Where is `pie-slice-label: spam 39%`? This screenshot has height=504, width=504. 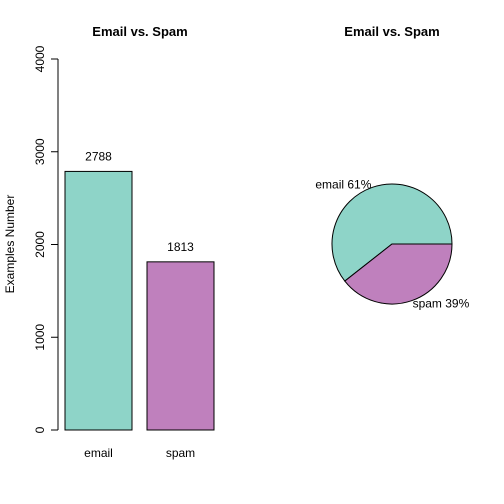 pie-slice-label: spam 39% is located at coordinates (441, 304).